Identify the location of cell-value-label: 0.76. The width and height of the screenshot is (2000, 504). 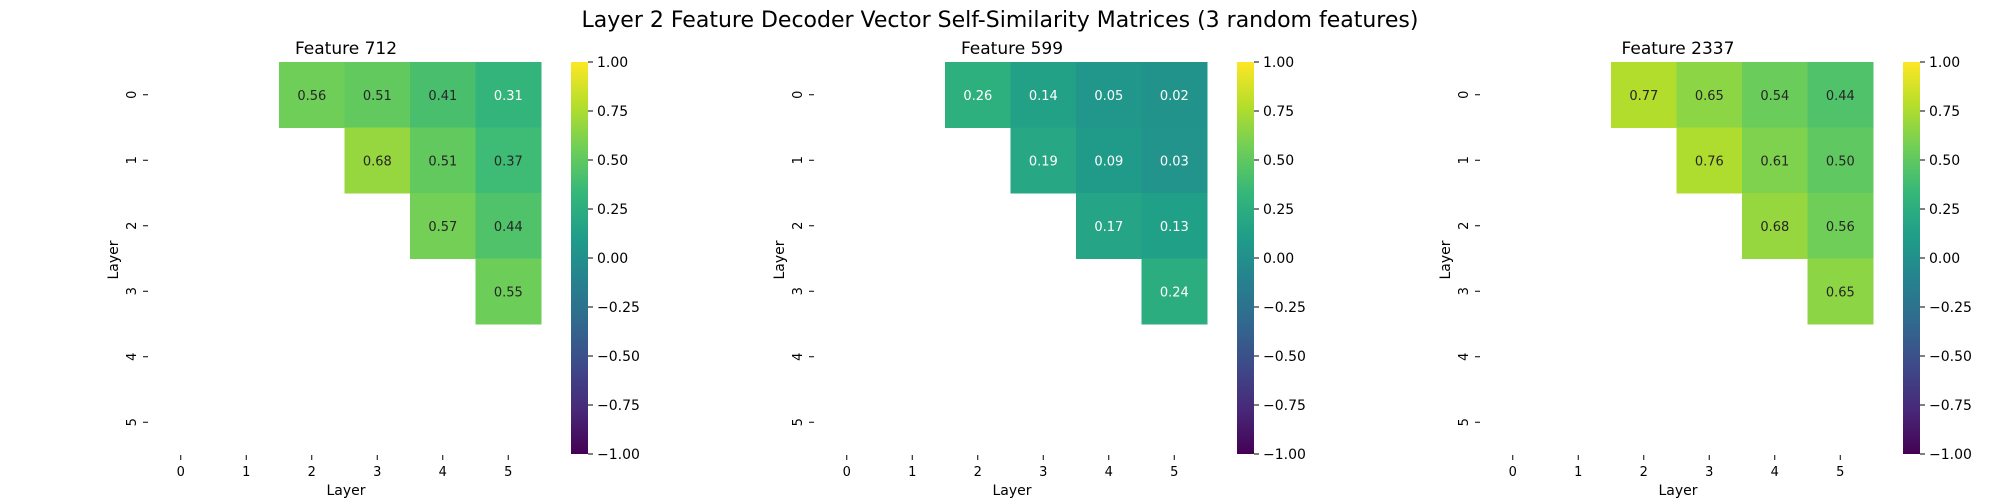
(1709, 161).